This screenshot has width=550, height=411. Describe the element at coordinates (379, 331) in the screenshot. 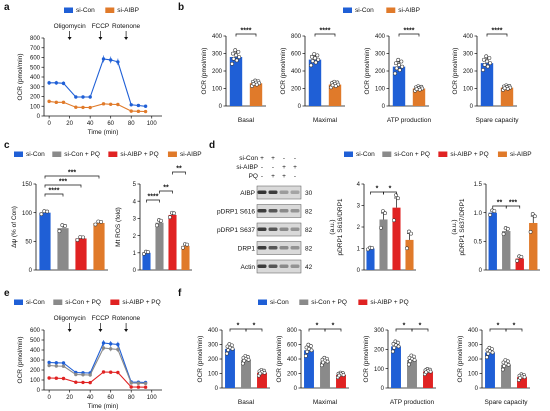

I see `panel-f-sub2-y-tick-label-3: 300` at that location.